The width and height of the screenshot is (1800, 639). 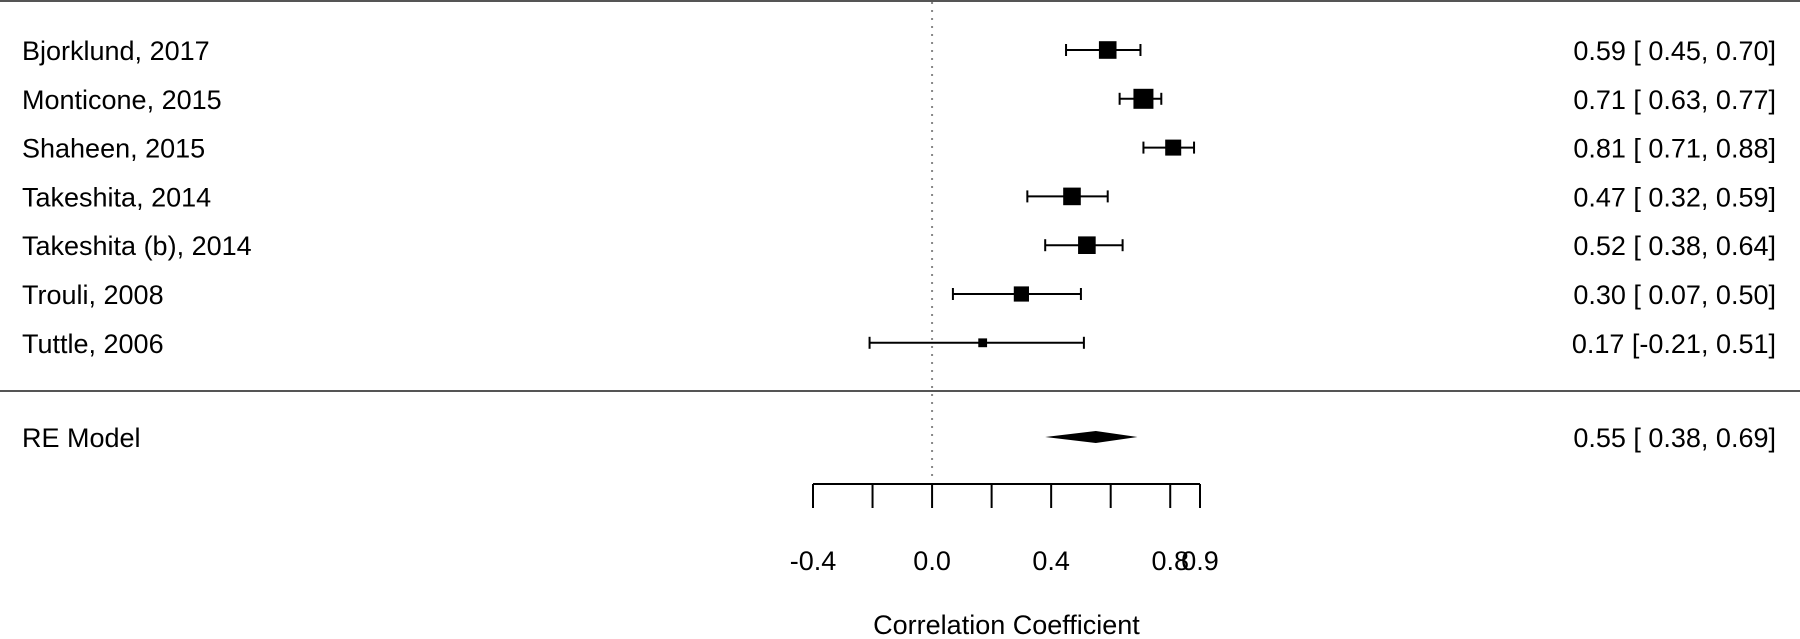 What do you see at coordinates (116, 197) in the screenshot?
I see `study-label: Takeshita, 2014` at bounding box center [116, 197].